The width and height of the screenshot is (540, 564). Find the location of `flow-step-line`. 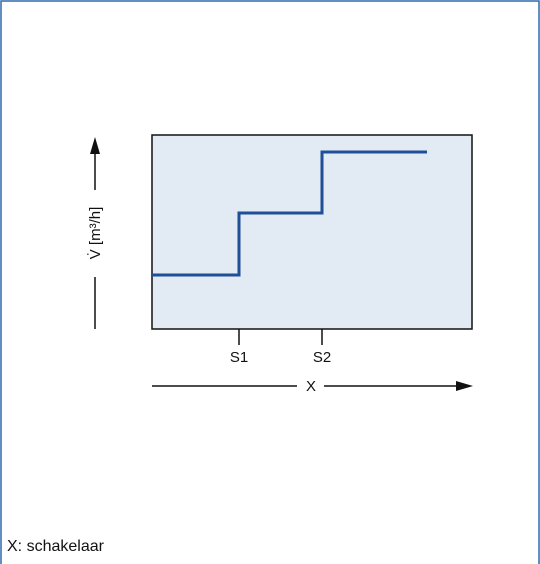

flow-step-line is located at coordinates (289, 213).